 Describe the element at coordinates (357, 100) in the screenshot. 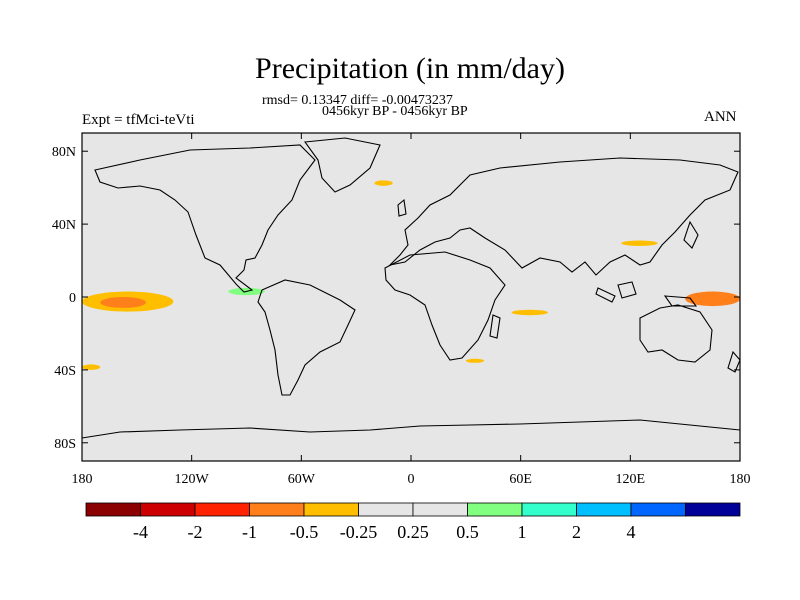

I see `stats-line: rmsd= 0.13347 diff= -0.00473237` at that location.